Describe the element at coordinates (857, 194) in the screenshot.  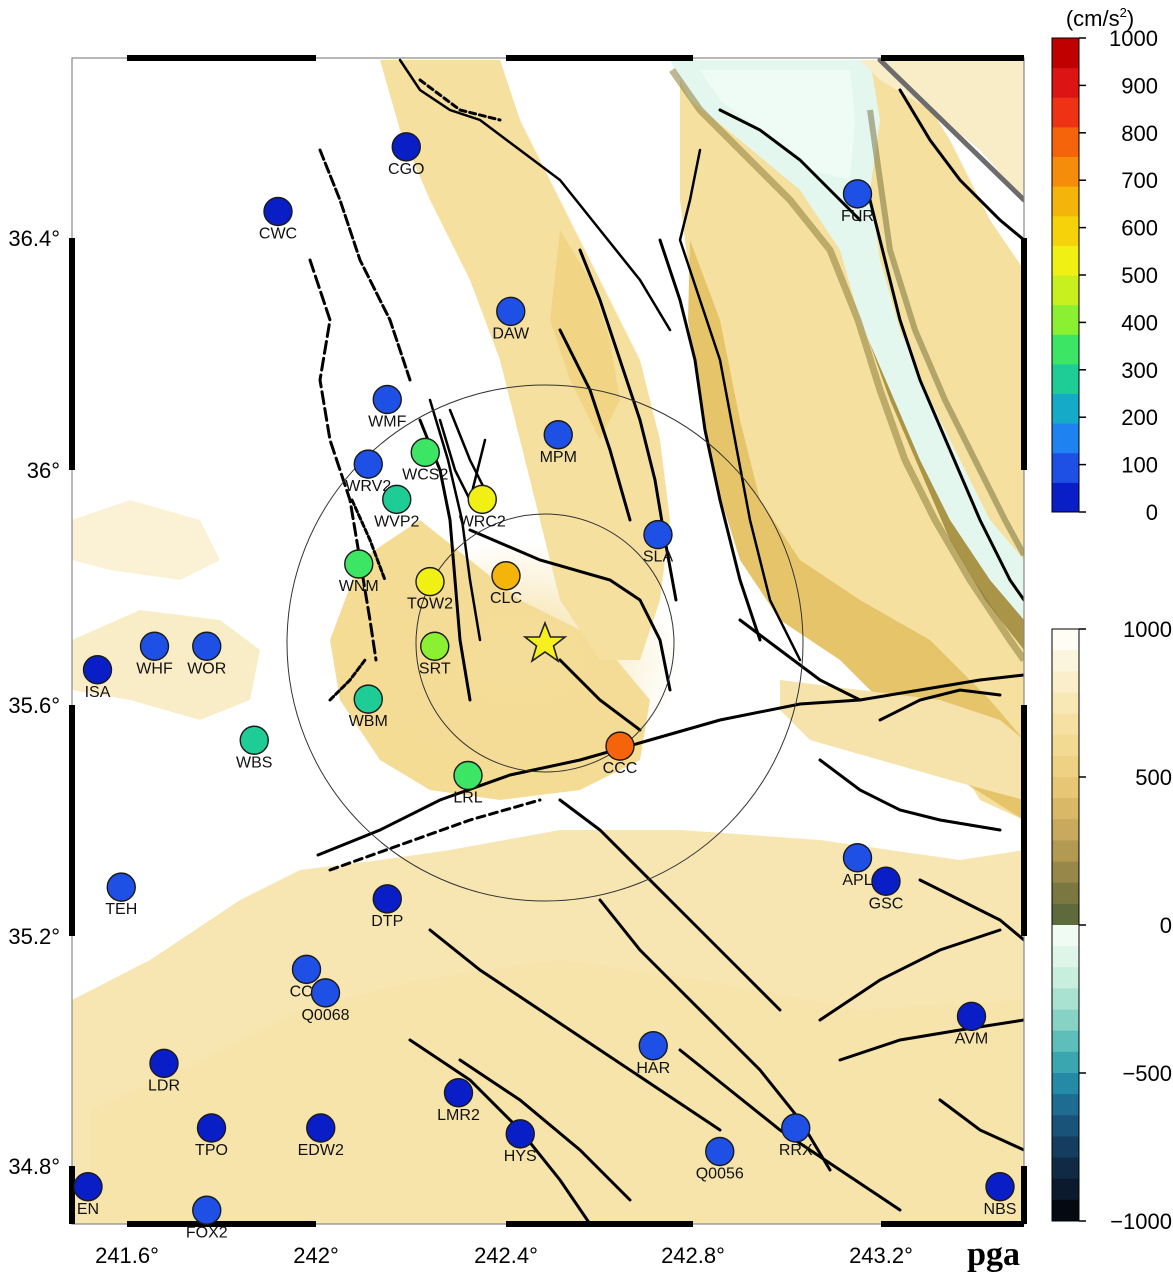
I see `station-marker-fur` at that location.